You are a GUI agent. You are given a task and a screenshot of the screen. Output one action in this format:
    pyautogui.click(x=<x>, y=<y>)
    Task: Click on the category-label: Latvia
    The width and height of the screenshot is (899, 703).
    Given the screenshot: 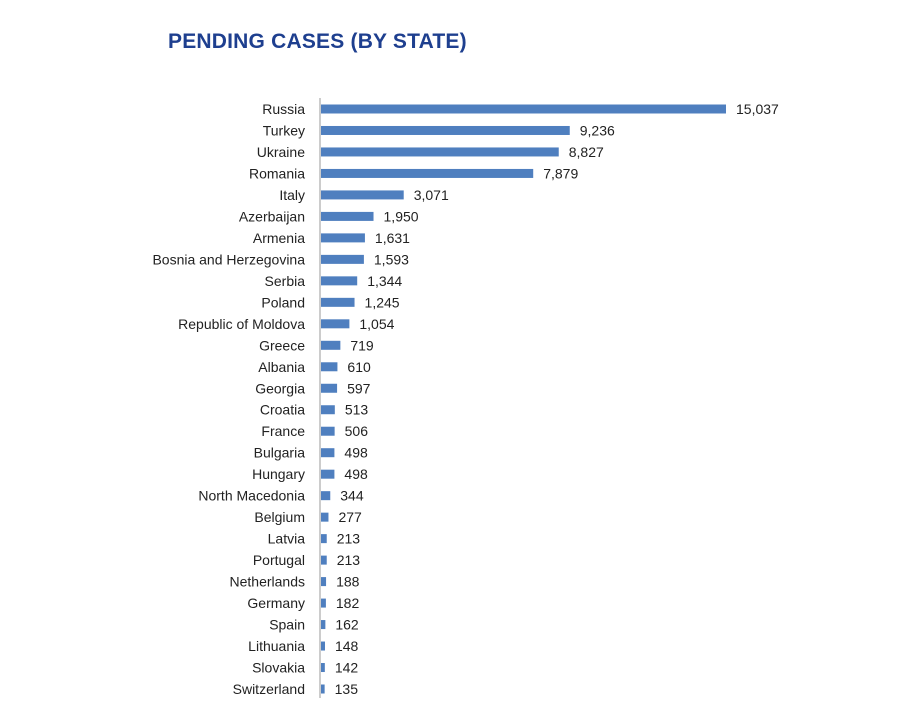 What is the action you would take?
    pyautogui.click(x=287, y=539)
    